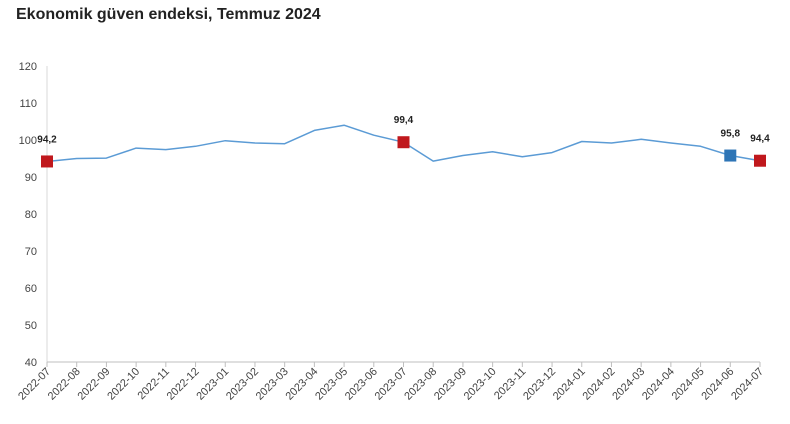 The image size is (790, 424). I want to click on y-tick-label: 60, so click(31, 289).